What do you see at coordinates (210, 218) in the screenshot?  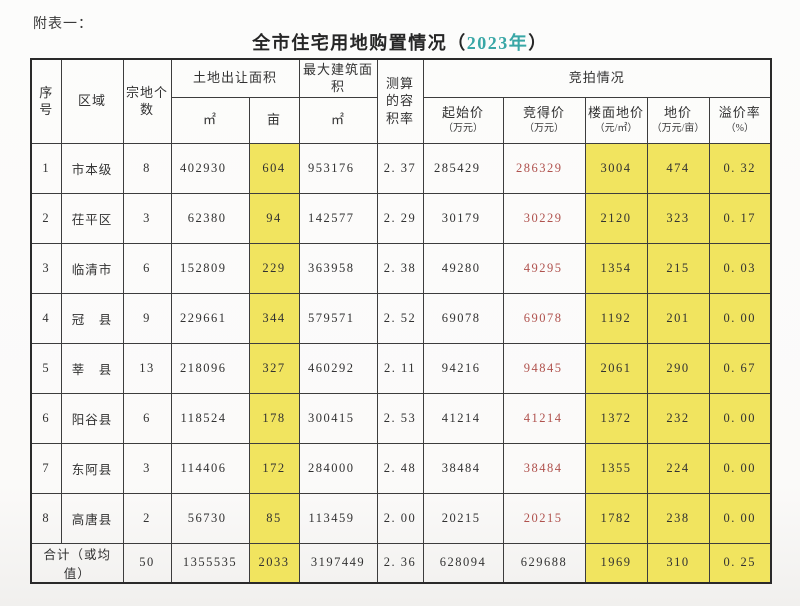 I see `cell-area-m2: 62380` at bounding box center [210, 218].